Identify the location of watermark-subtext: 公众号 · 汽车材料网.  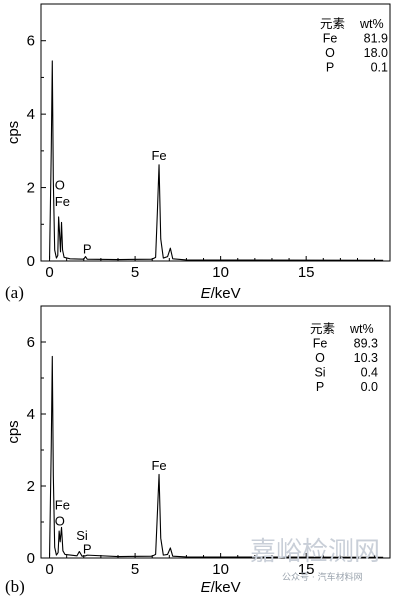
(322, 577).